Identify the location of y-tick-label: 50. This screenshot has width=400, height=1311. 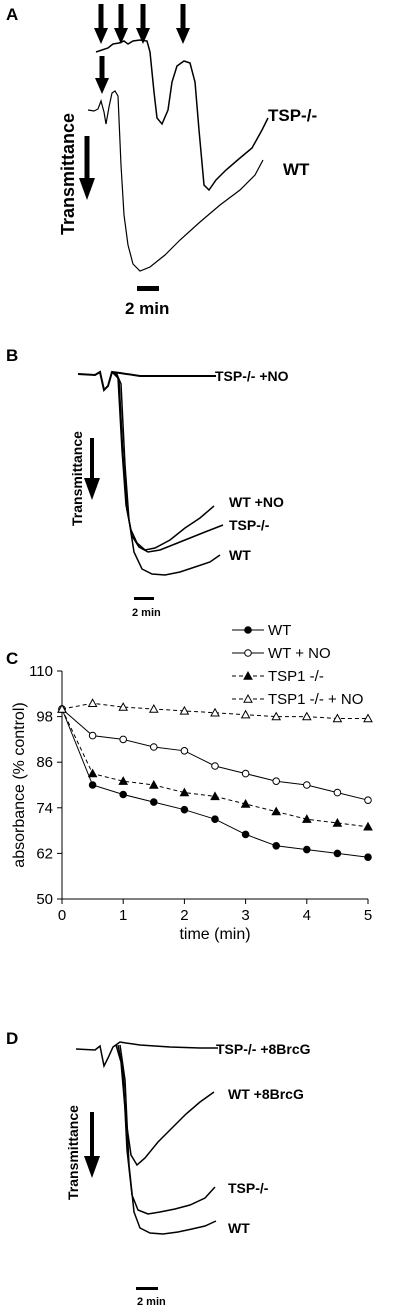
(44, 899).